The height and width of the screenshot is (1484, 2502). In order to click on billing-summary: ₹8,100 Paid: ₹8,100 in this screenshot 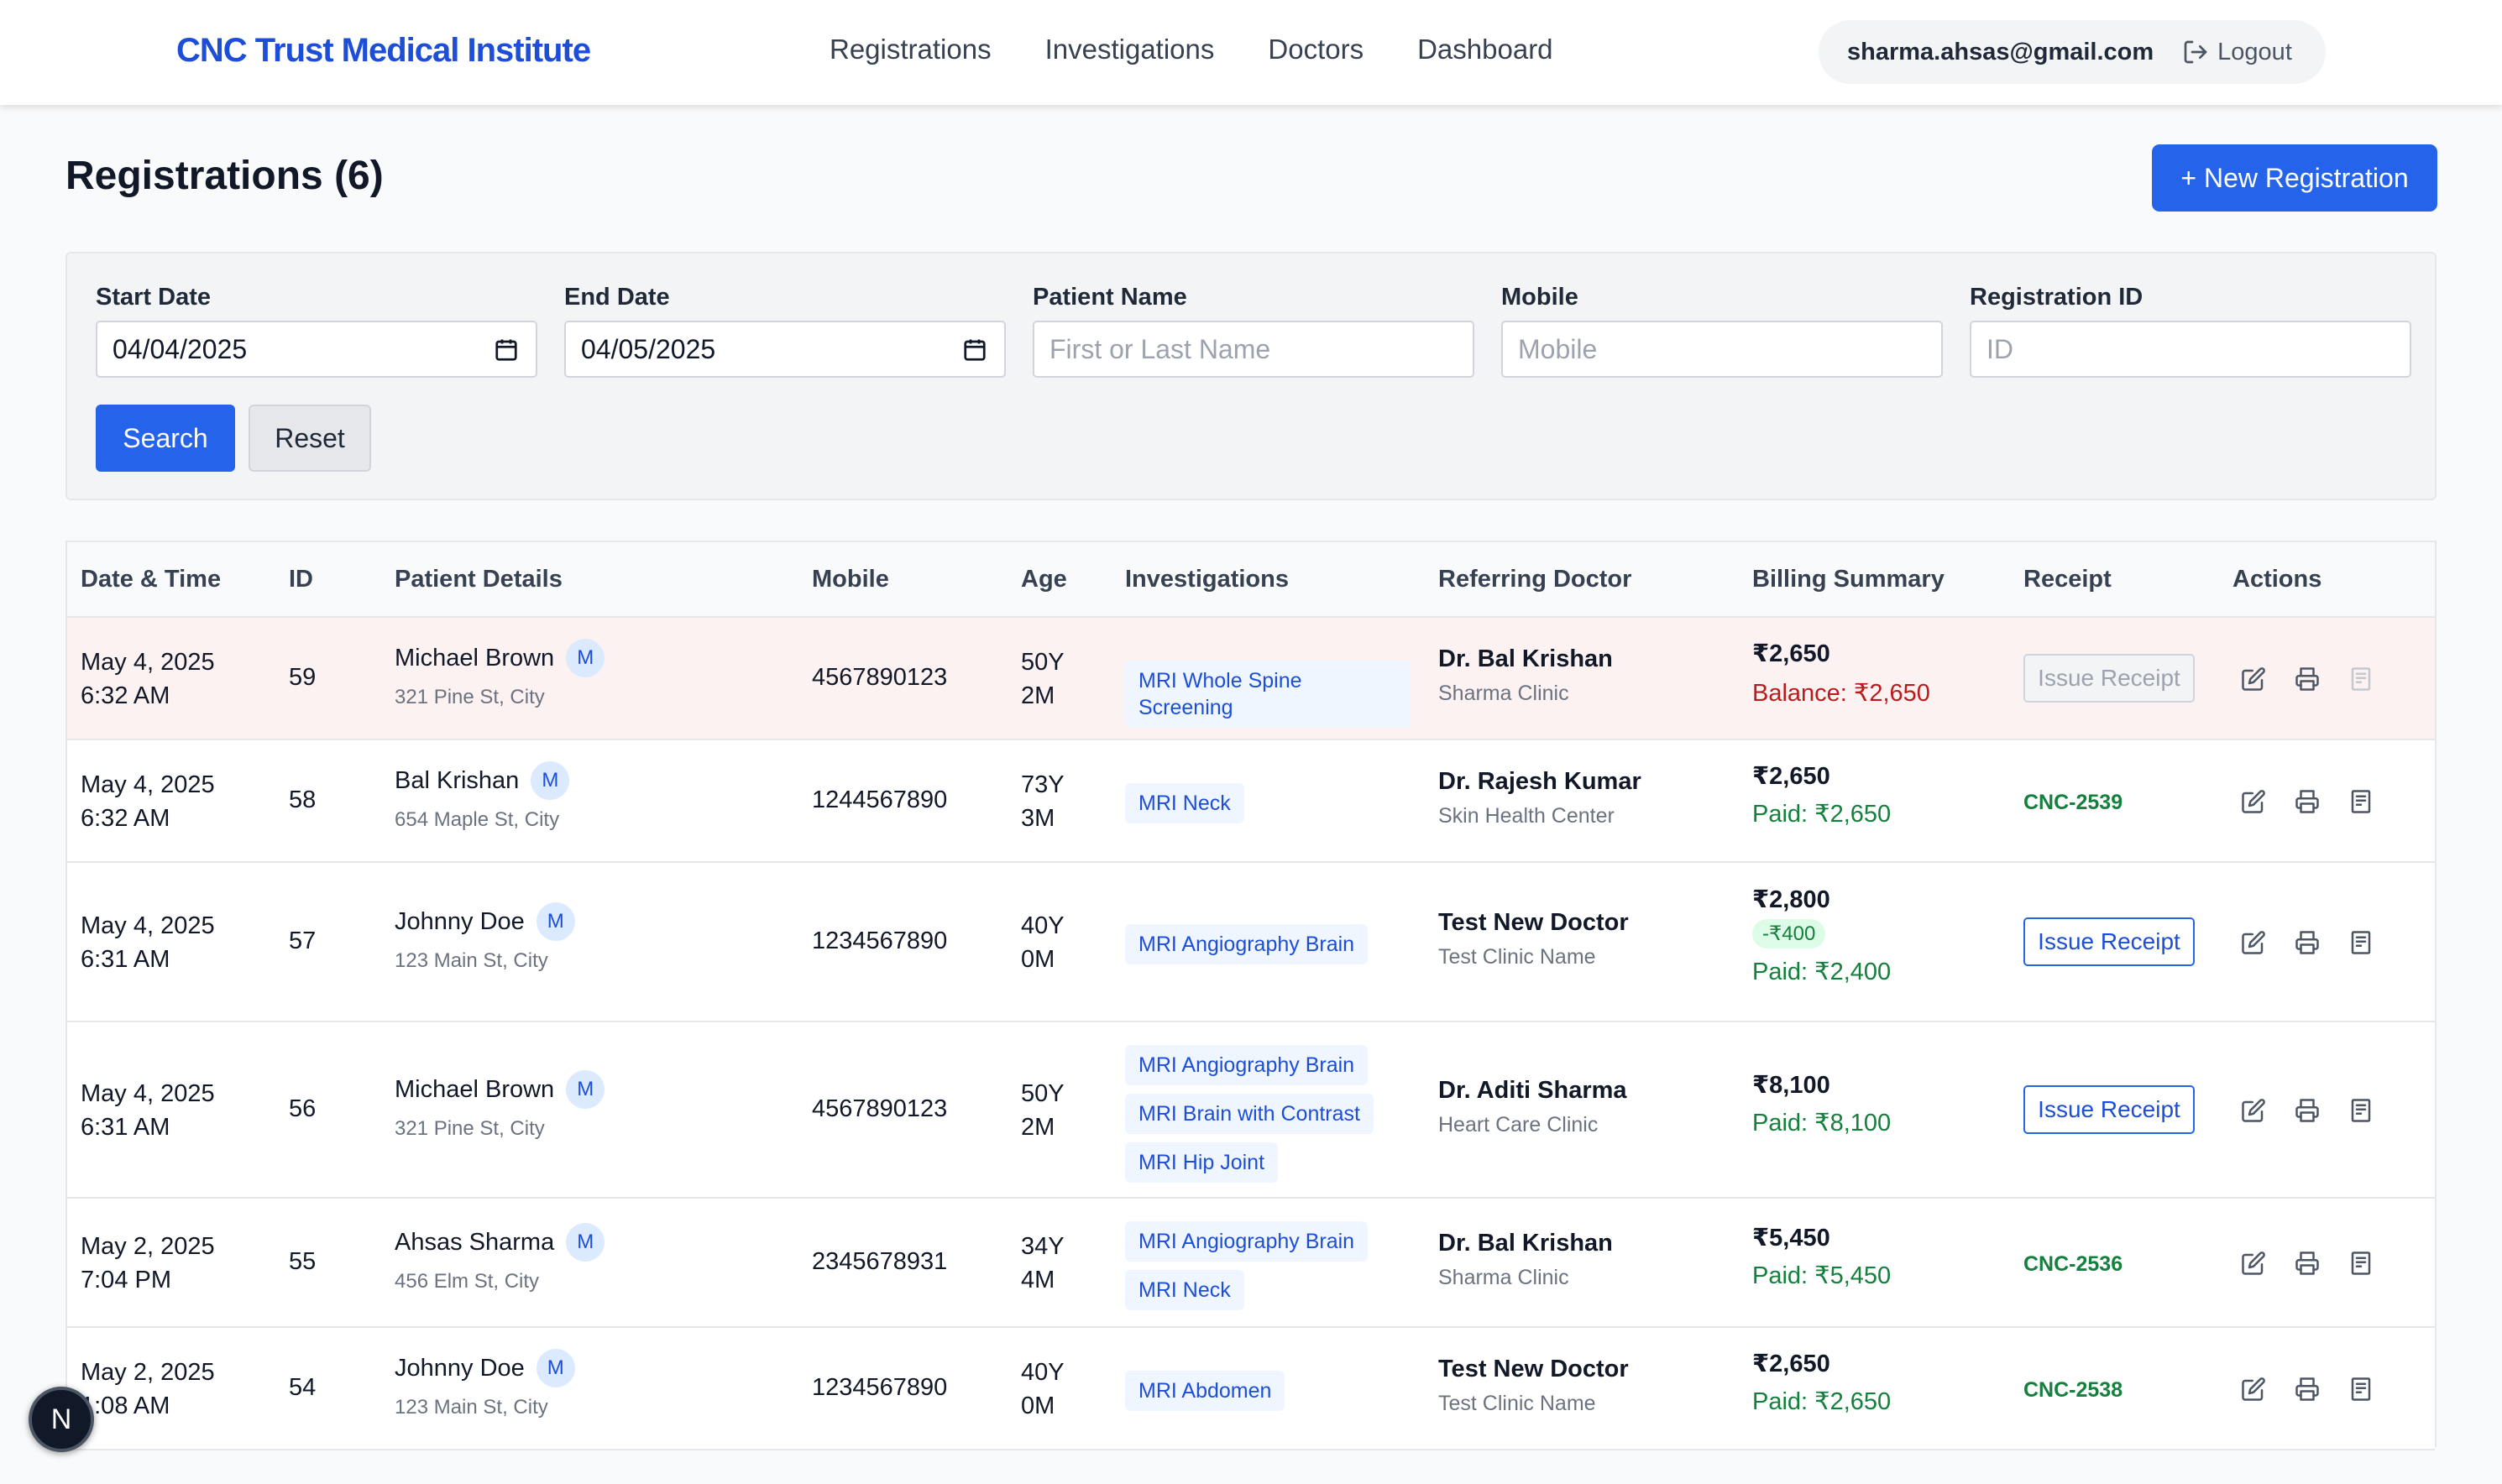, I will do `click(1821, 1103)`.